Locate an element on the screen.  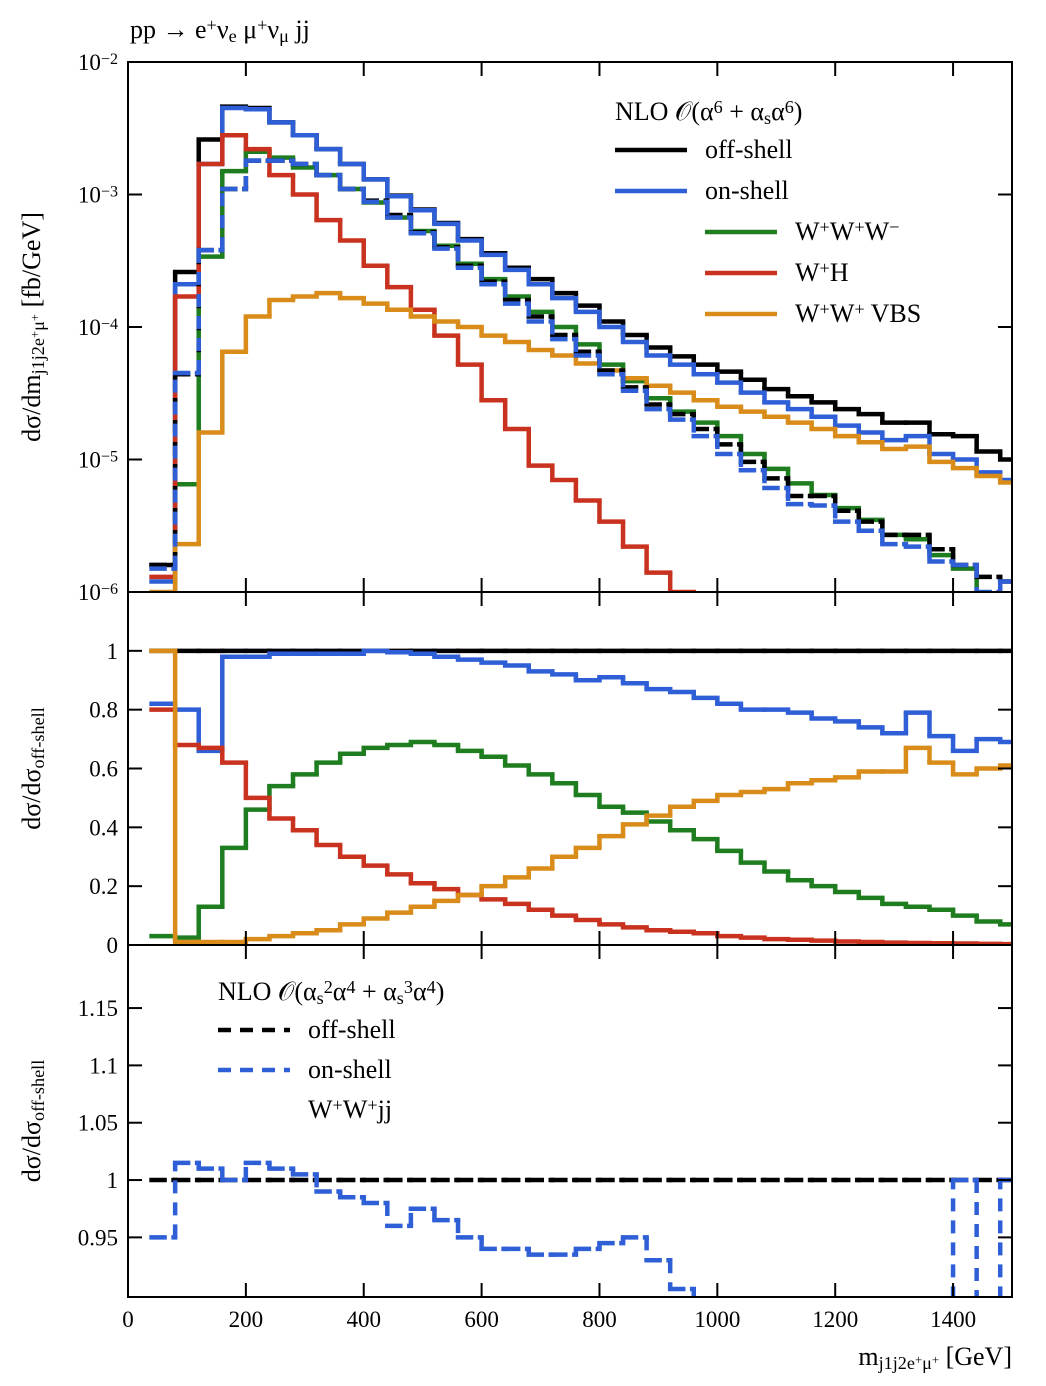
legend-label: W+W+W− is located at coordinates (847, 231).